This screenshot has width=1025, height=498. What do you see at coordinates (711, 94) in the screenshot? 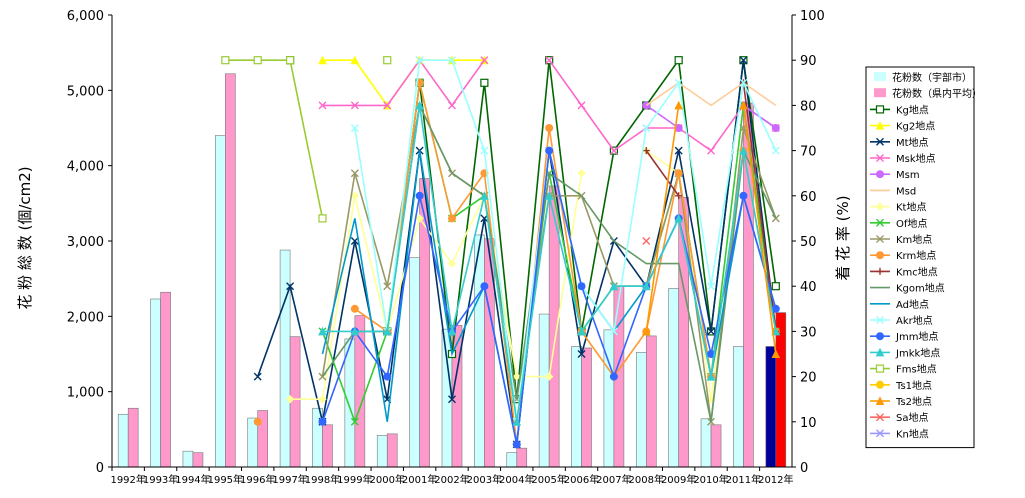
I see `series-msd-line` at bounding box center [711, 94].